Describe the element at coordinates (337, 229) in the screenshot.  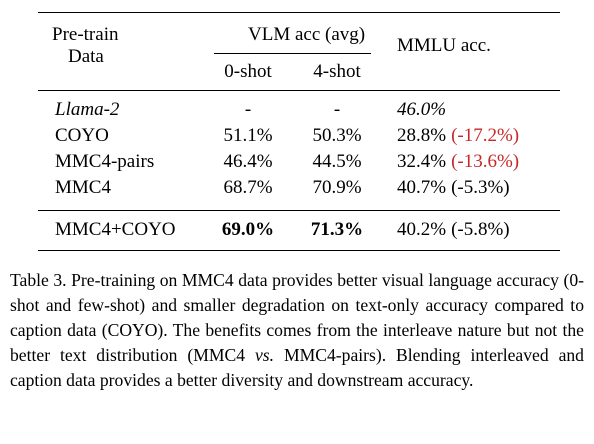
I see `cell: 71.3%` at that location.